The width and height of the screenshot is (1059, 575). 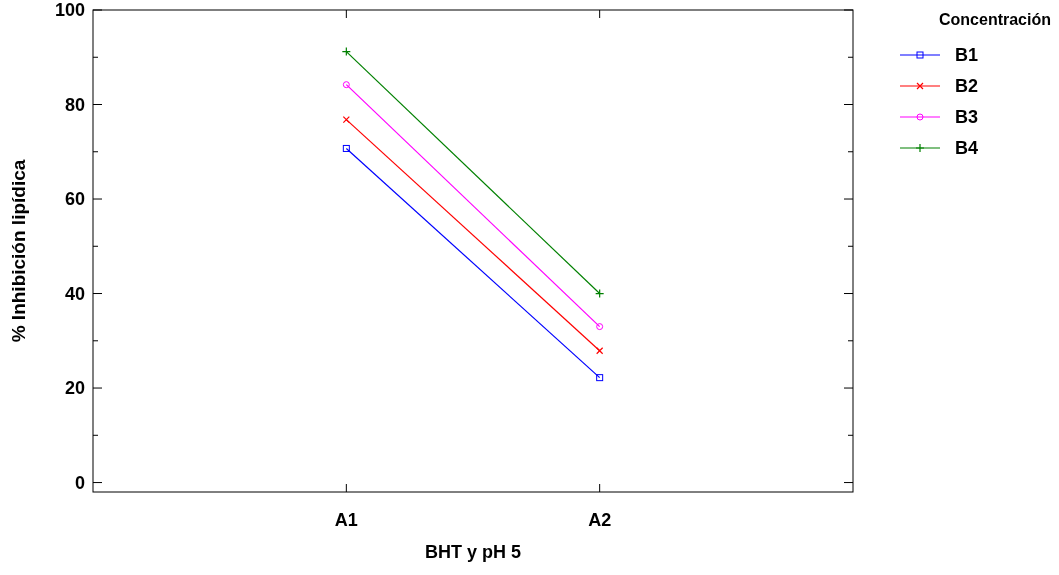 I want to click on y-tick-label: 0, so click(x=79, y=482).